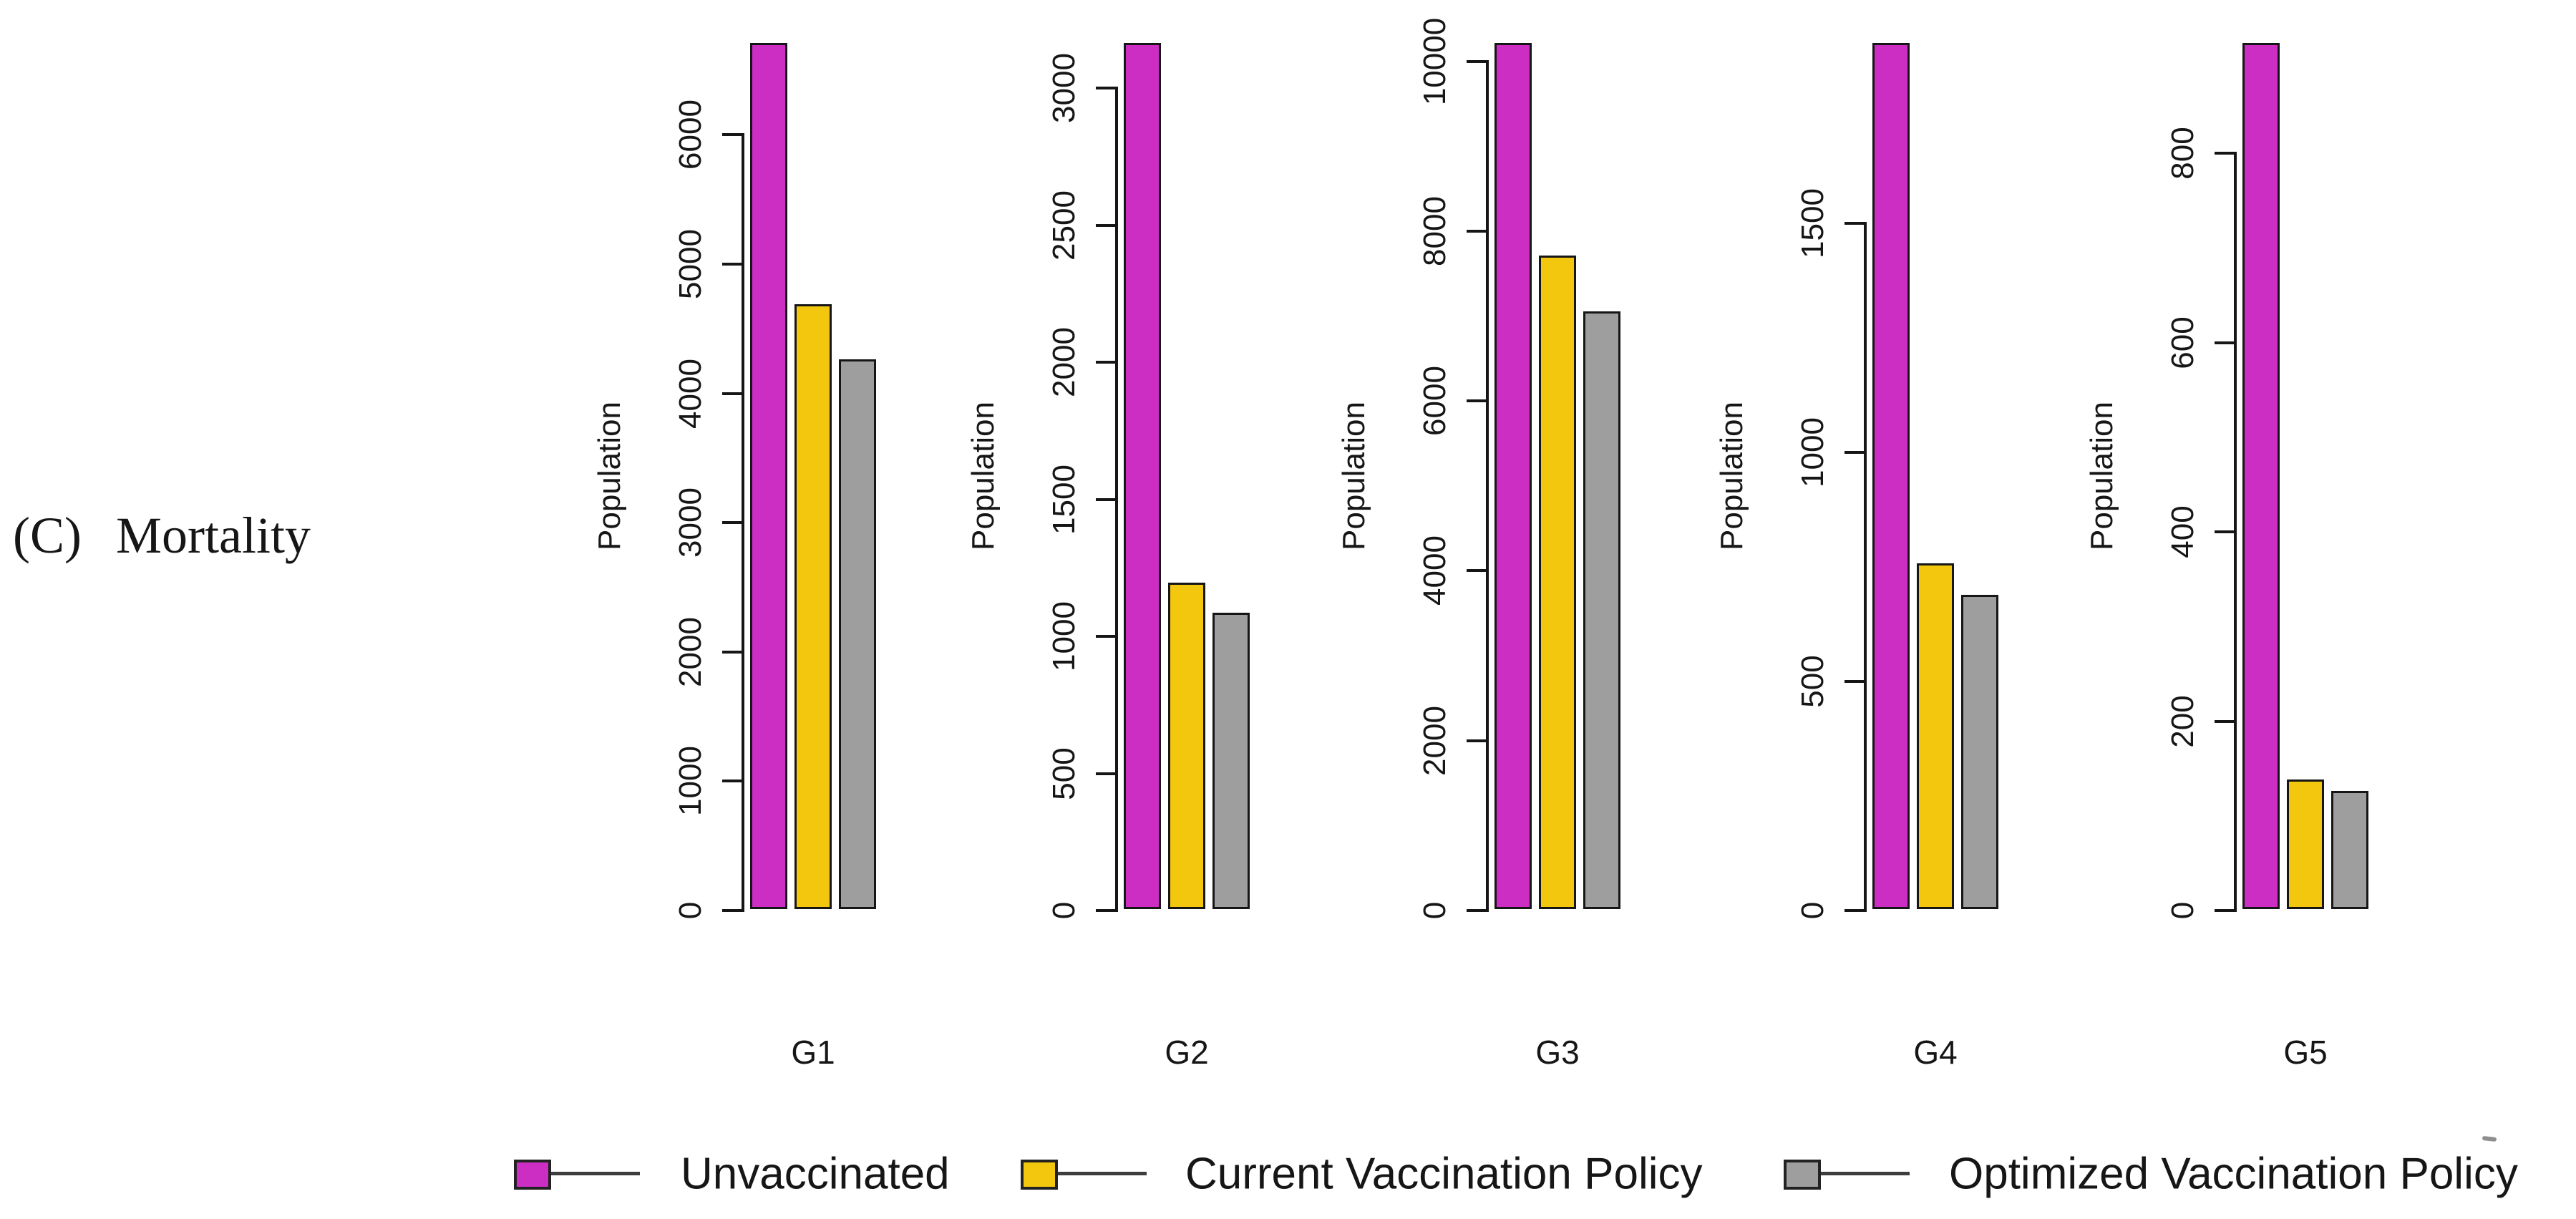 This screenshot has width=2576, height=1219. What do you see at coordinates (1513, 476) in the screenshot?
I see `bar-unvaccinated-g3` at bounding box center [1513, 476].